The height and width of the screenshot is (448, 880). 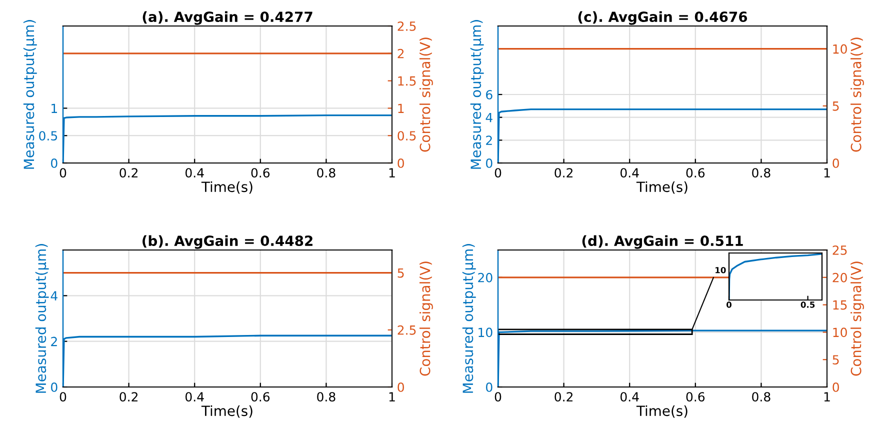 What do you see at coordinates (663, 18) in the screenshot?
I see `chart-title: (c). AvgGain = 0.4676` at bounding box center [663, 18].